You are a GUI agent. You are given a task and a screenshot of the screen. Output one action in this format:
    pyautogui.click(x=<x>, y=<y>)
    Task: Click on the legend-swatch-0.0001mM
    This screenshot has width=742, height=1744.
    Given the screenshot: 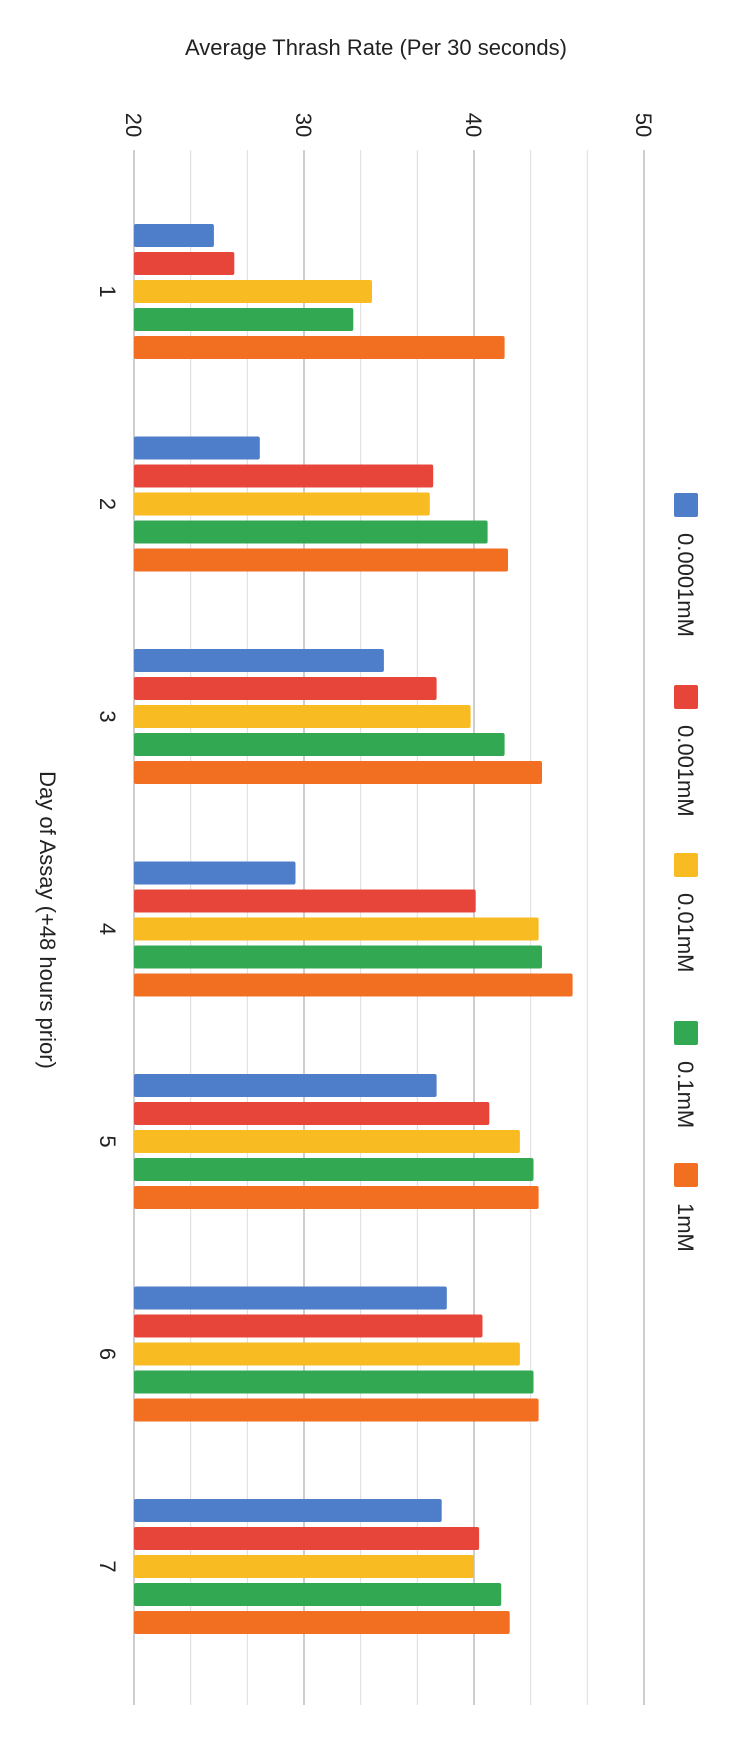 What is the action you would take?
    pyautogui.click(x=686, y=505)
    